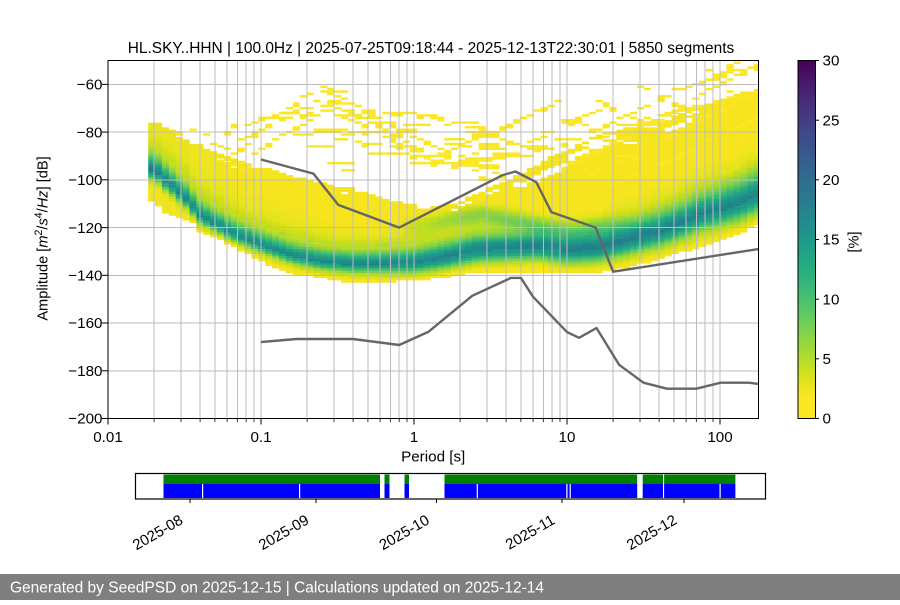 The height and width of the screenshot is (605, 900). I want to click on svg-text: −140, so click(85, 276).